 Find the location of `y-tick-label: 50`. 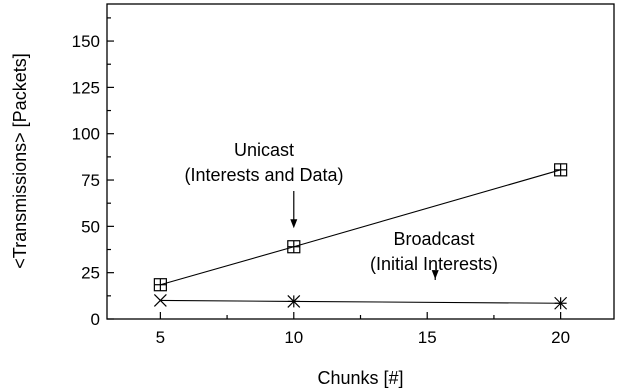

y-tick-label: 50 is located at coordinates (90, 226).